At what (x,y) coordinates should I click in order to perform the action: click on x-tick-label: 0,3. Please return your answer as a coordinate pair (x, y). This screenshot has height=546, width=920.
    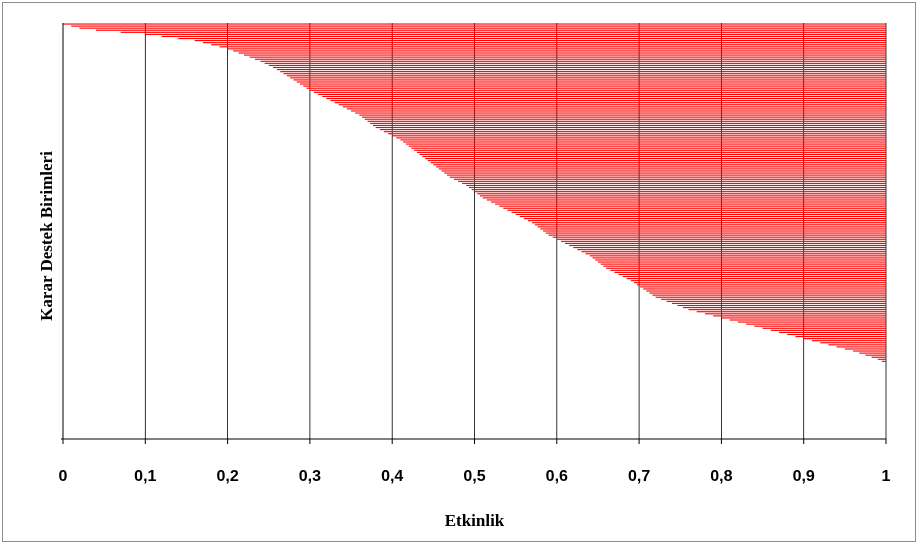
    Looking at the image, I should click on (310, 476).